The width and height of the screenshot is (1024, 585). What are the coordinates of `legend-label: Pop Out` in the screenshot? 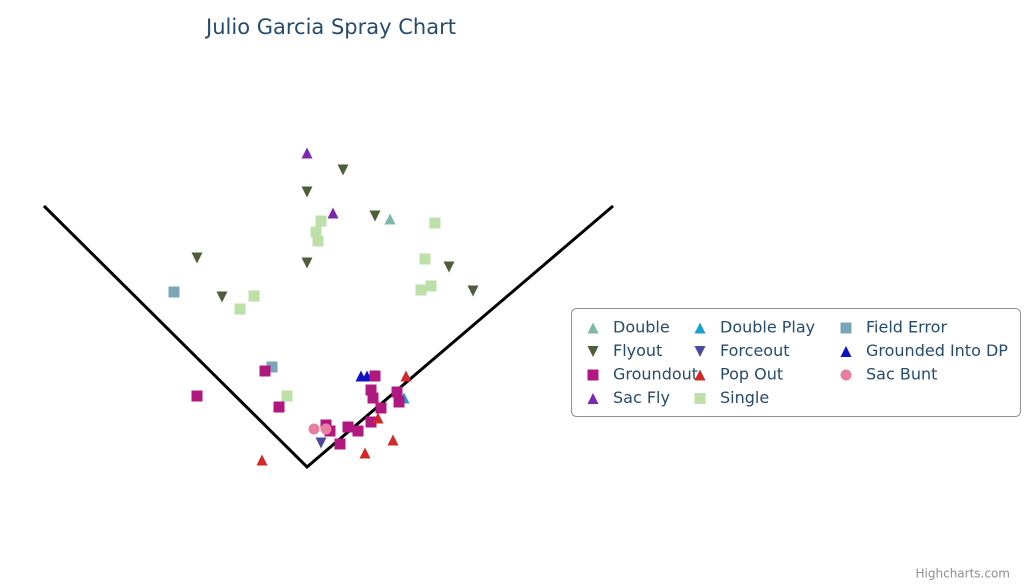 It's located at (751, 374).